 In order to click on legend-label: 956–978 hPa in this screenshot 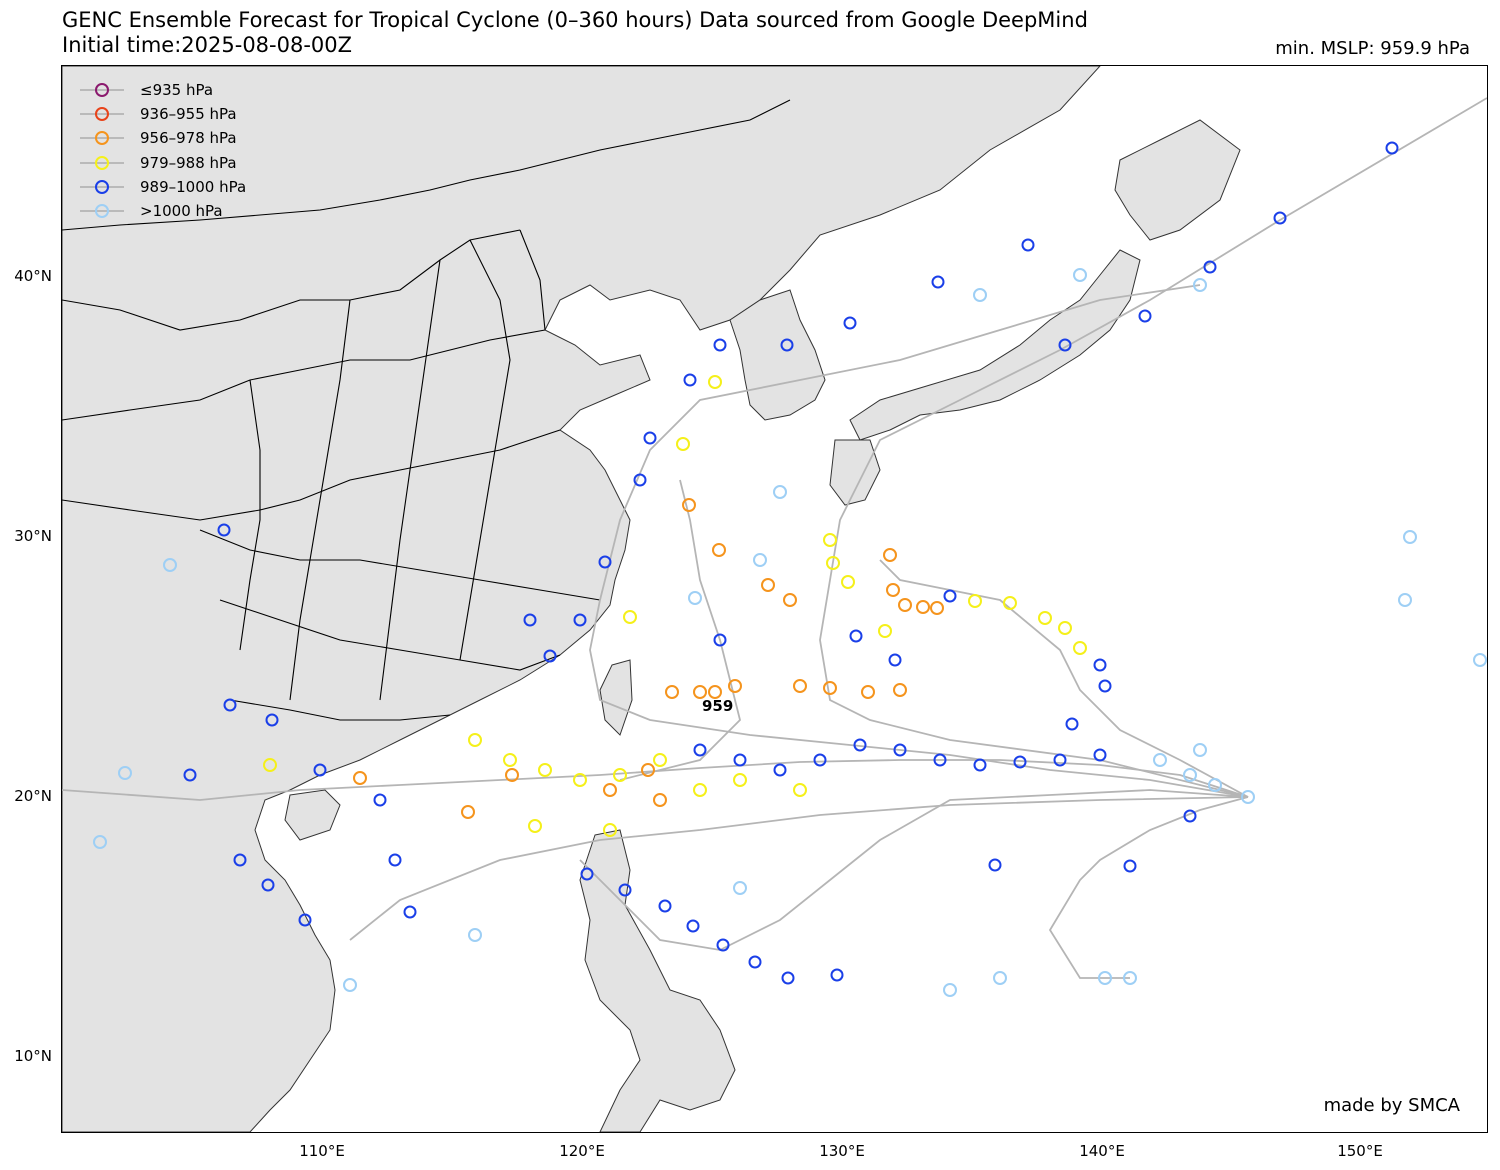, I will do `click(188, 138)`.